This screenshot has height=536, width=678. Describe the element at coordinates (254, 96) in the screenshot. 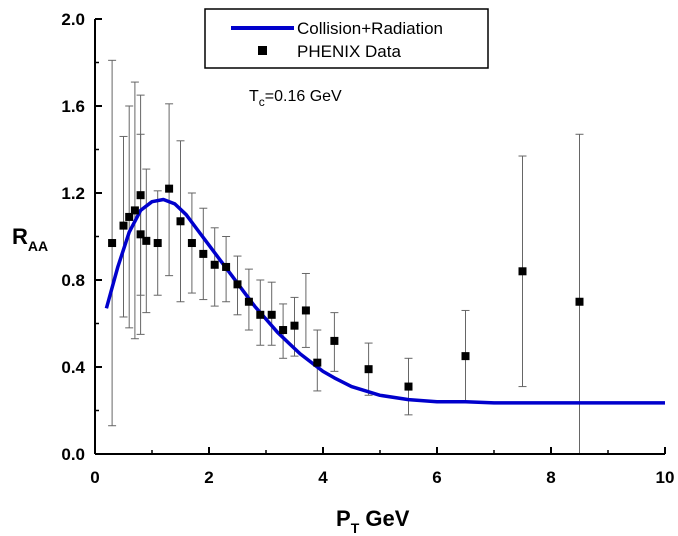

I see `tc-annotation-main: T` at that location.